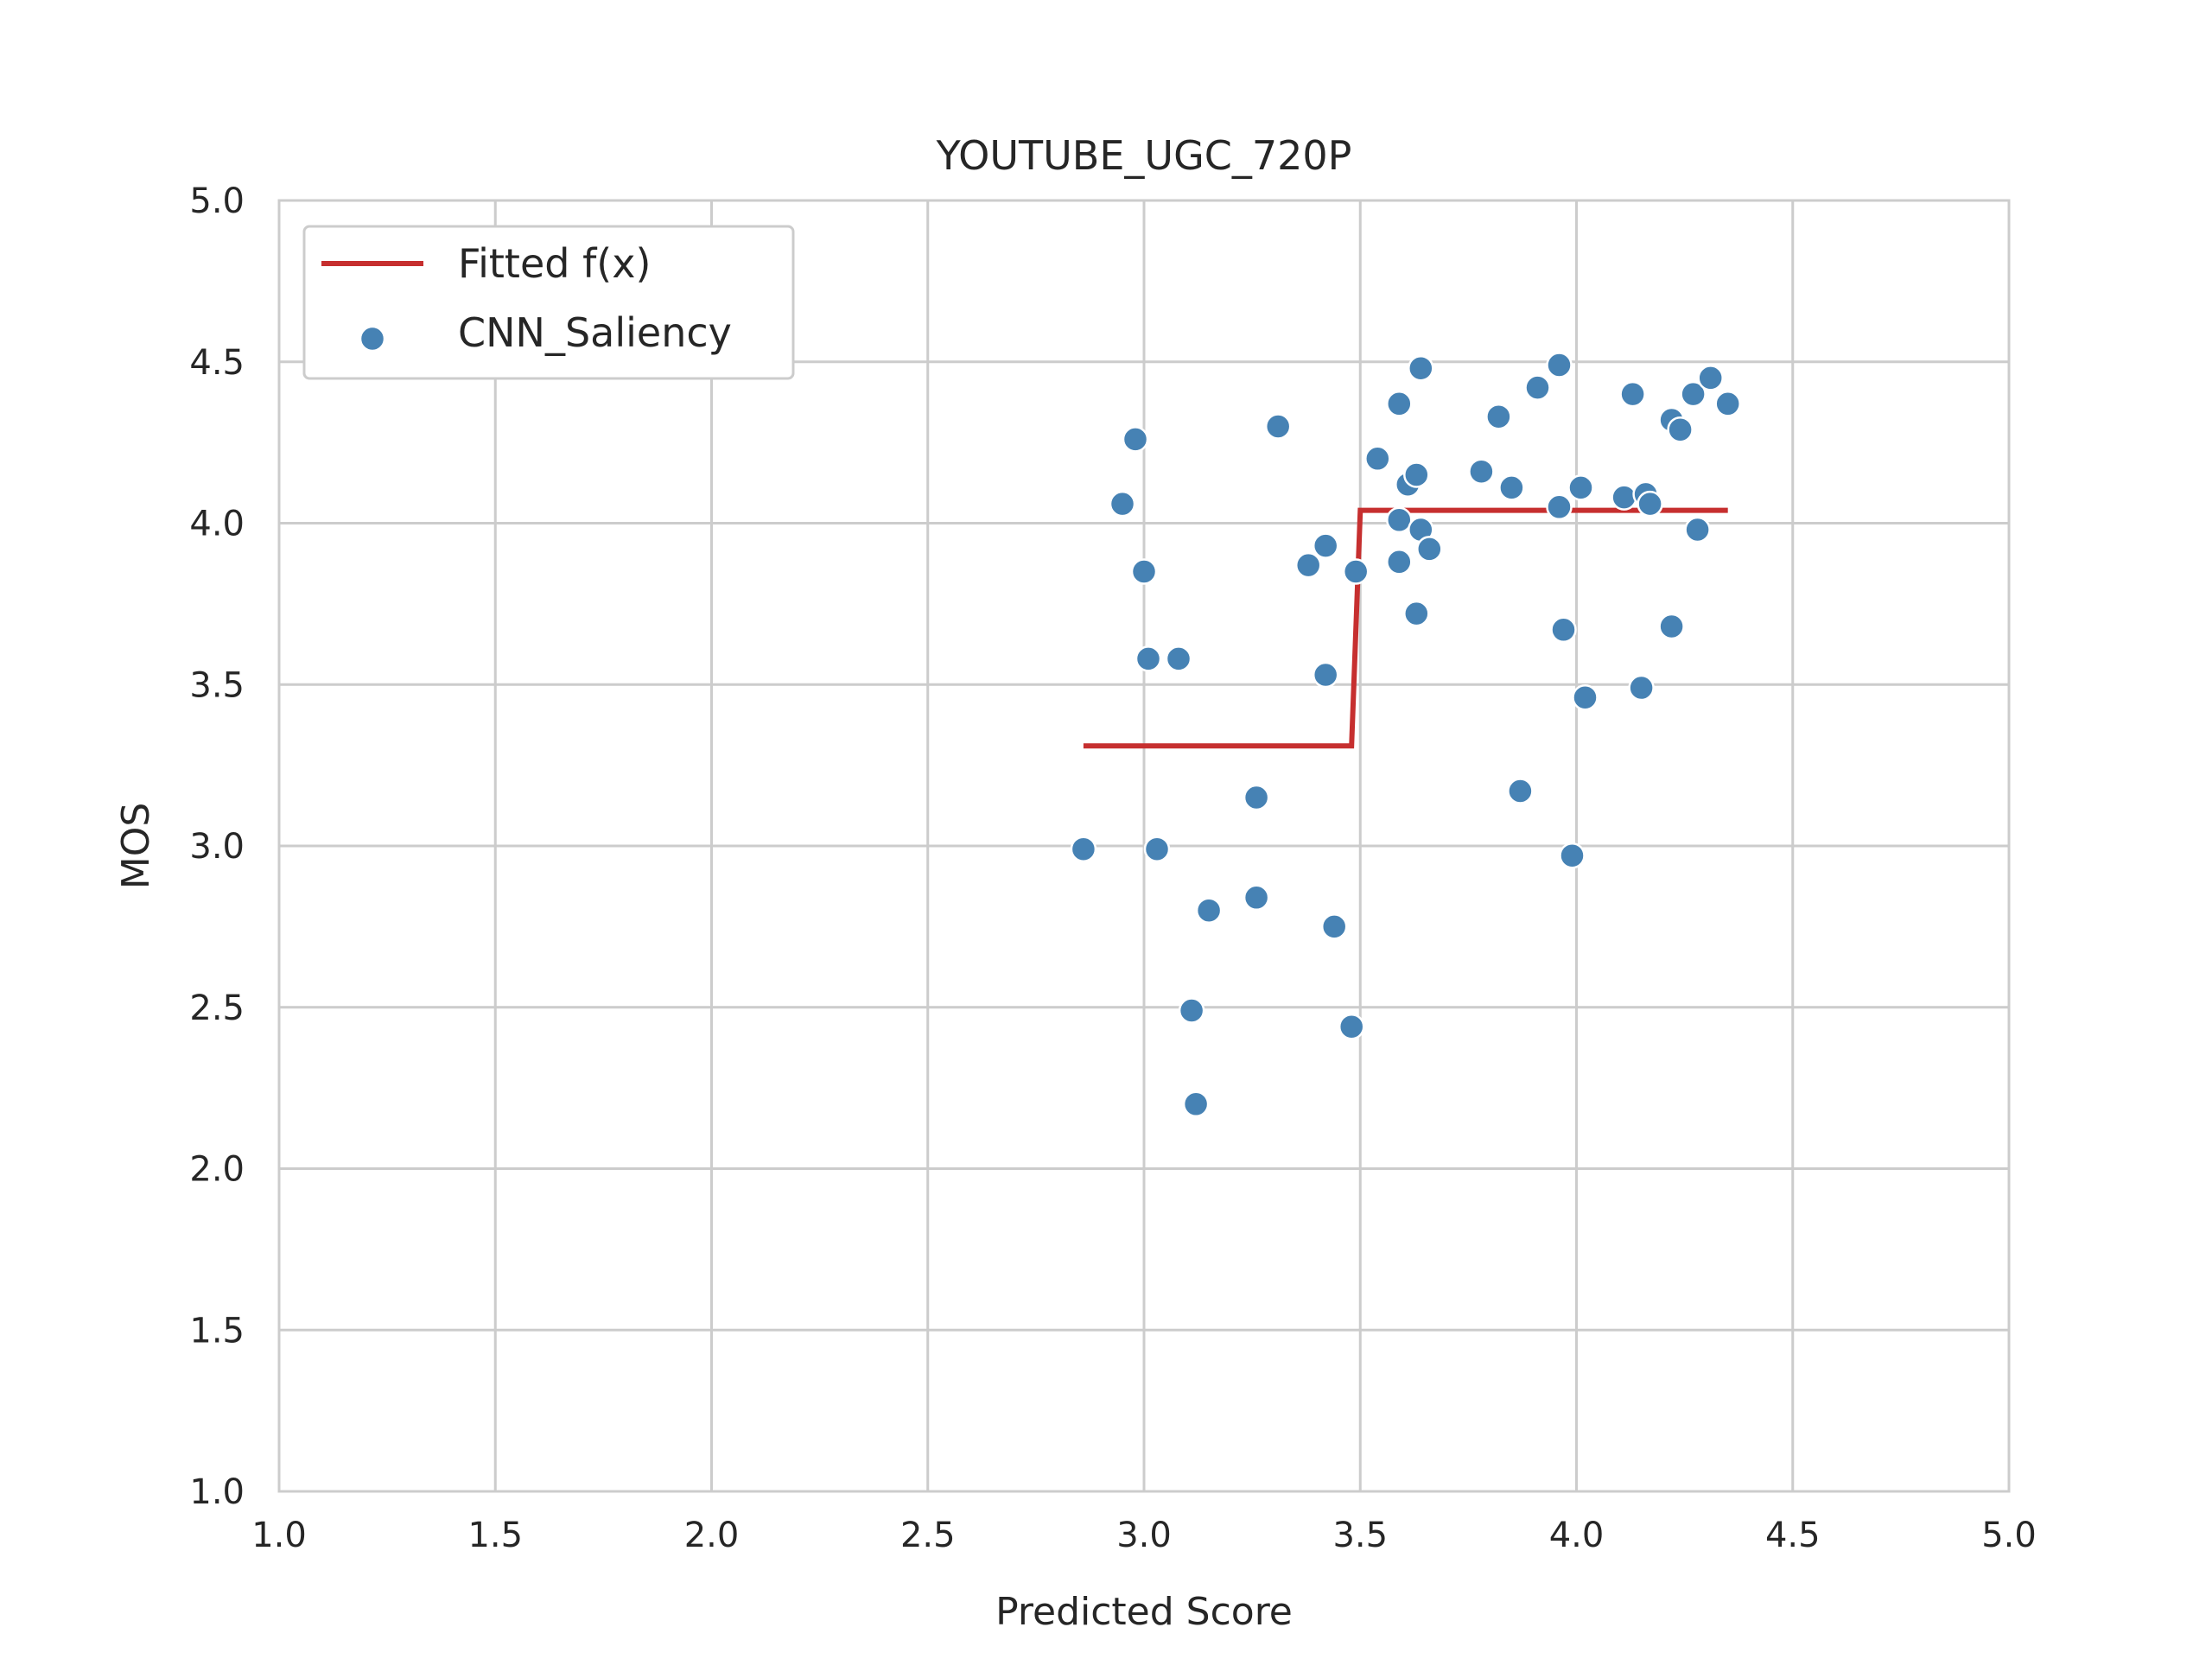  What do you see at coordinates (928, 1535) in the screenshot?
I see `x-tick-label: 2.5` at bounding box center [928, 1535].